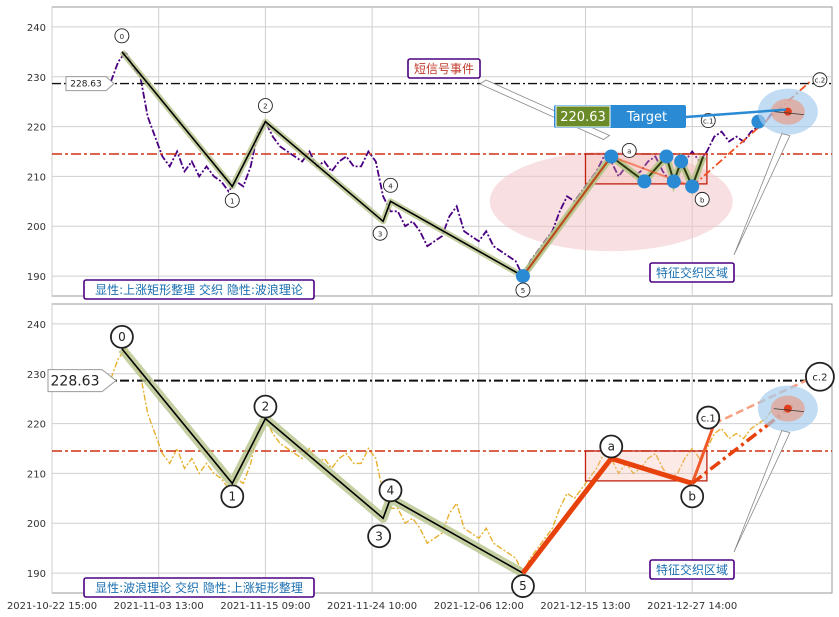 The width and height of the screenshot is (839, 617). I want to click on signal-label-box, so click(444, 68).